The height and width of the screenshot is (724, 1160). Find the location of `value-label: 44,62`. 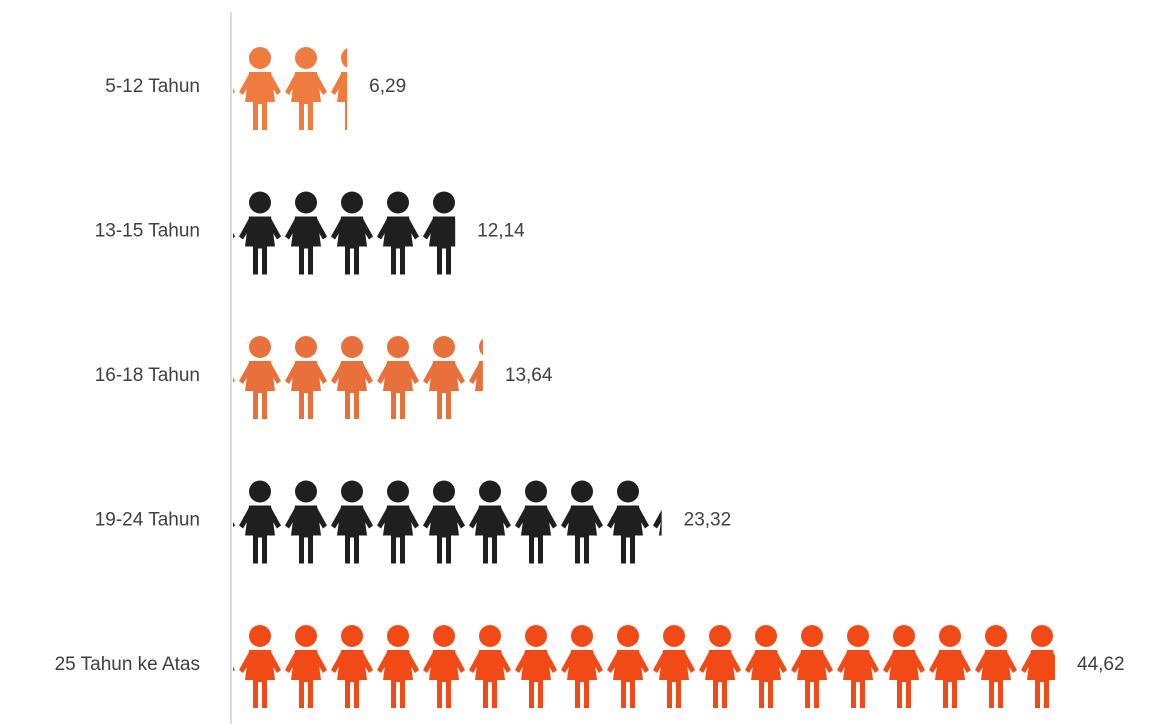

value-label: 44,62 is located at coordinates (1101, 664).